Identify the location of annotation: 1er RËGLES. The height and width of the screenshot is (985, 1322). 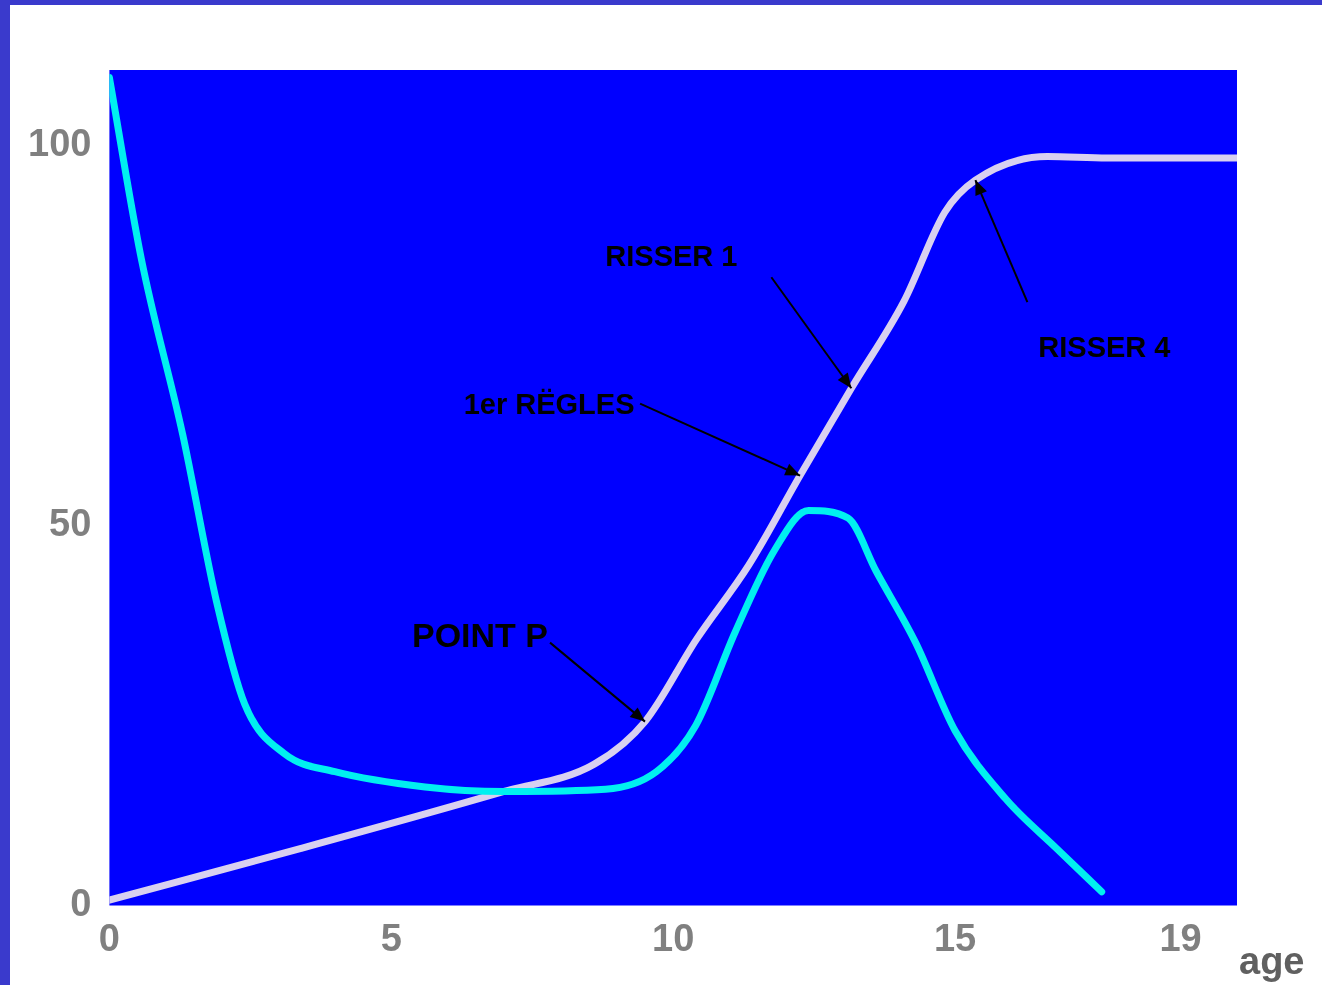
(549, 403).